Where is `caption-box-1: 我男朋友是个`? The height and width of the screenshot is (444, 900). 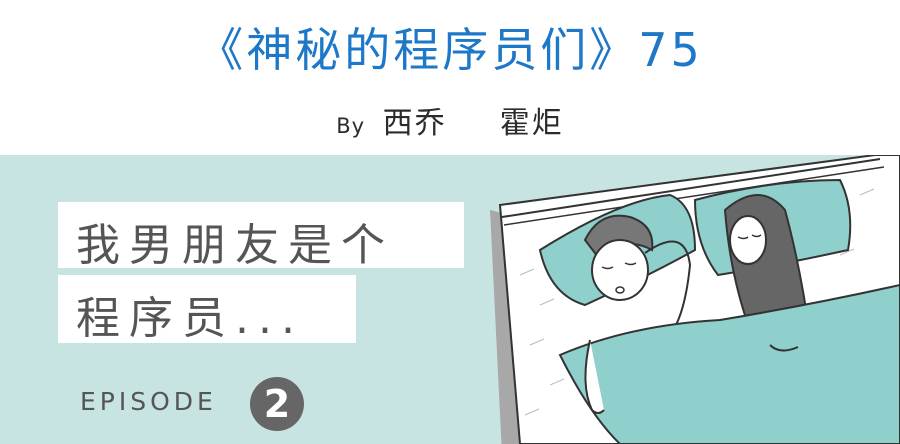
caption-box-1: 我男朋友是个 is located at coordinates (261, 236).